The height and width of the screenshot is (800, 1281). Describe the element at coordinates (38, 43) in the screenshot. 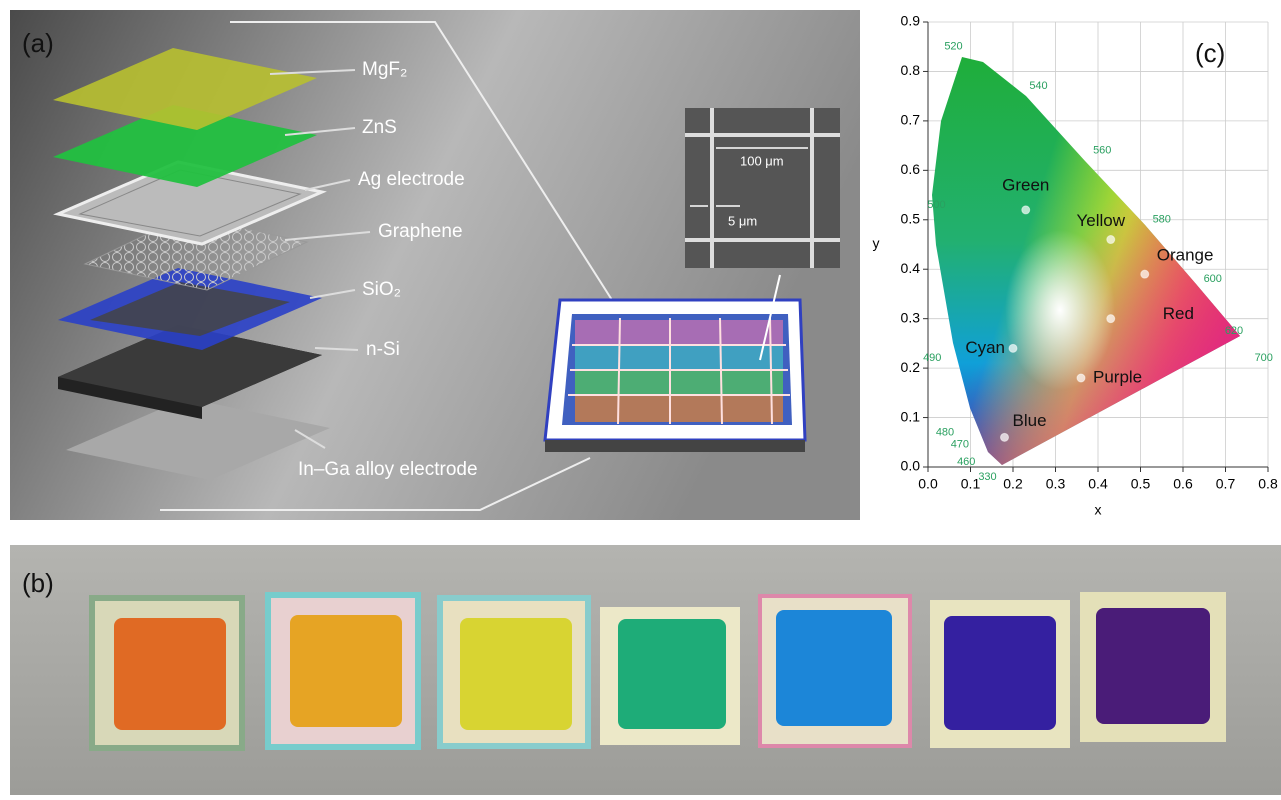

I see `panel-label: (a)` at that location.